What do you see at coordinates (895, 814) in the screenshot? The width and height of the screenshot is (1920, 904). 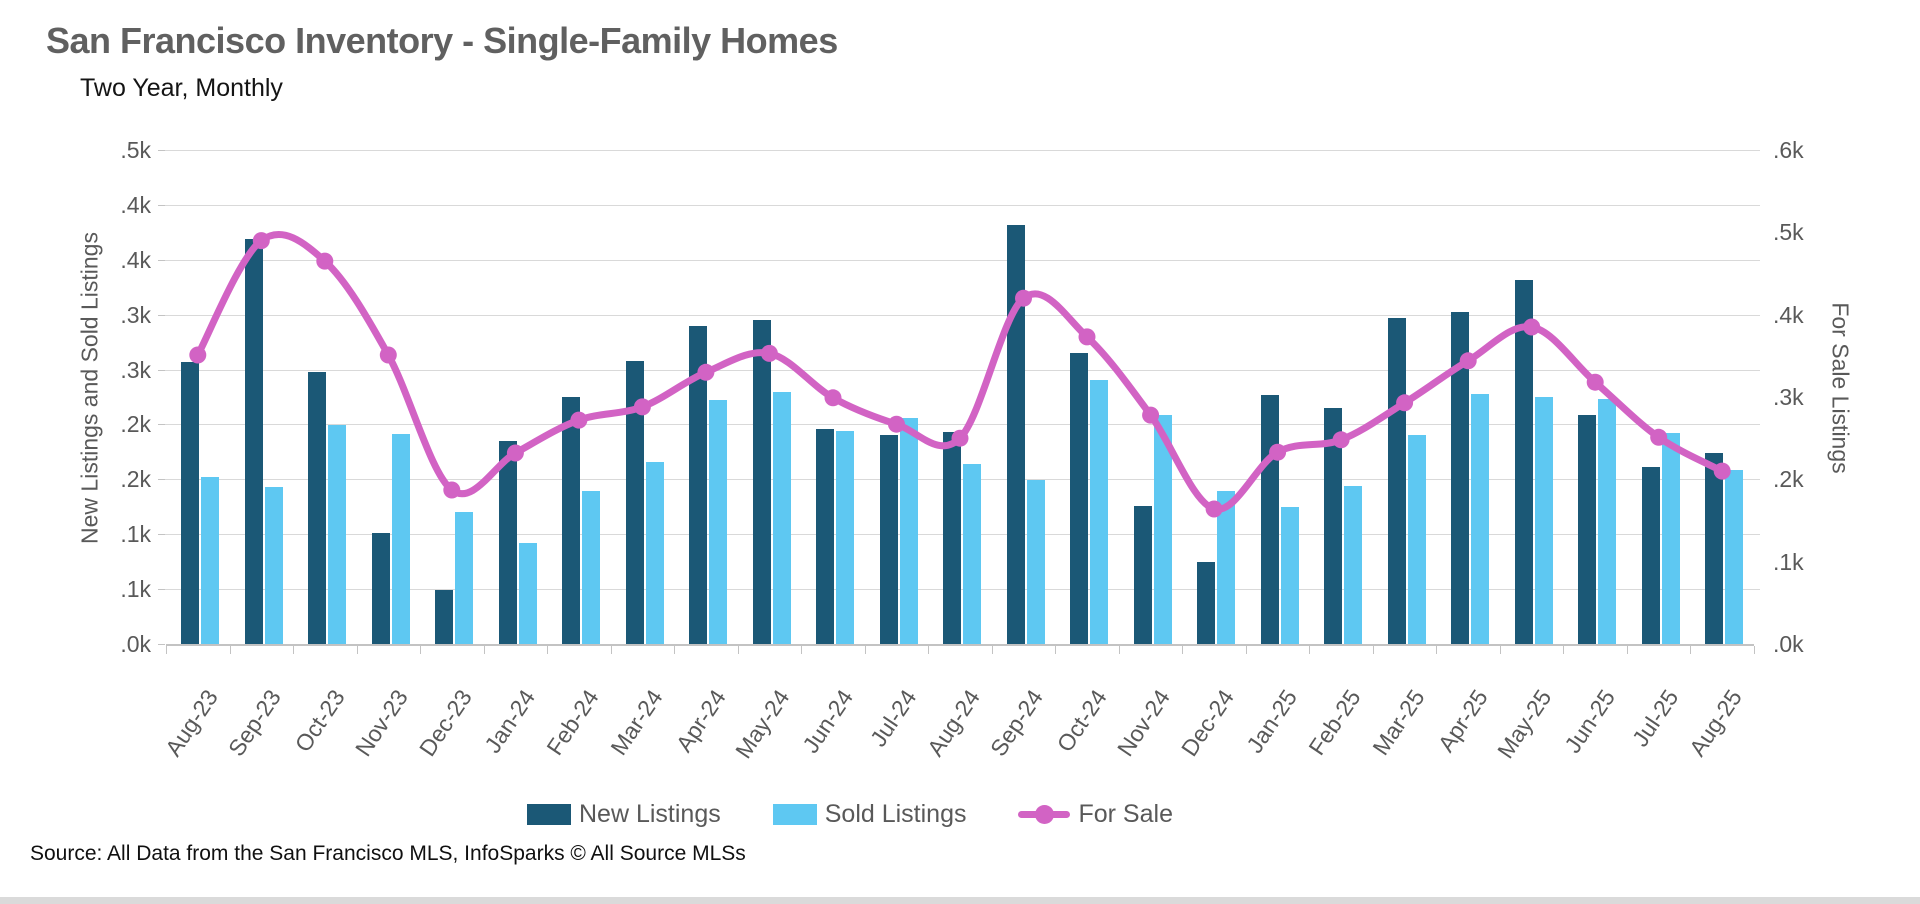 I see `legend-label-sold-listings: Sold Listings` at bounding box center [895, 814].